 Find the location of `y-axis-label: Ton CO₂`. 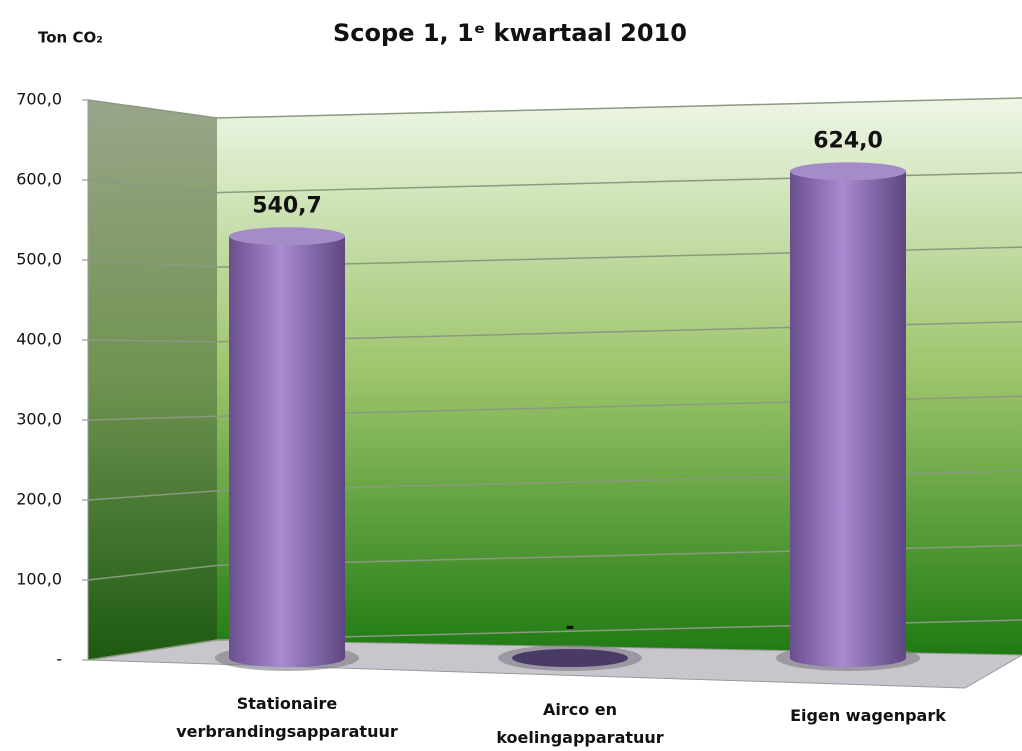

y-axis-label: Ton CO₂ is located at coordinates (70, 38).